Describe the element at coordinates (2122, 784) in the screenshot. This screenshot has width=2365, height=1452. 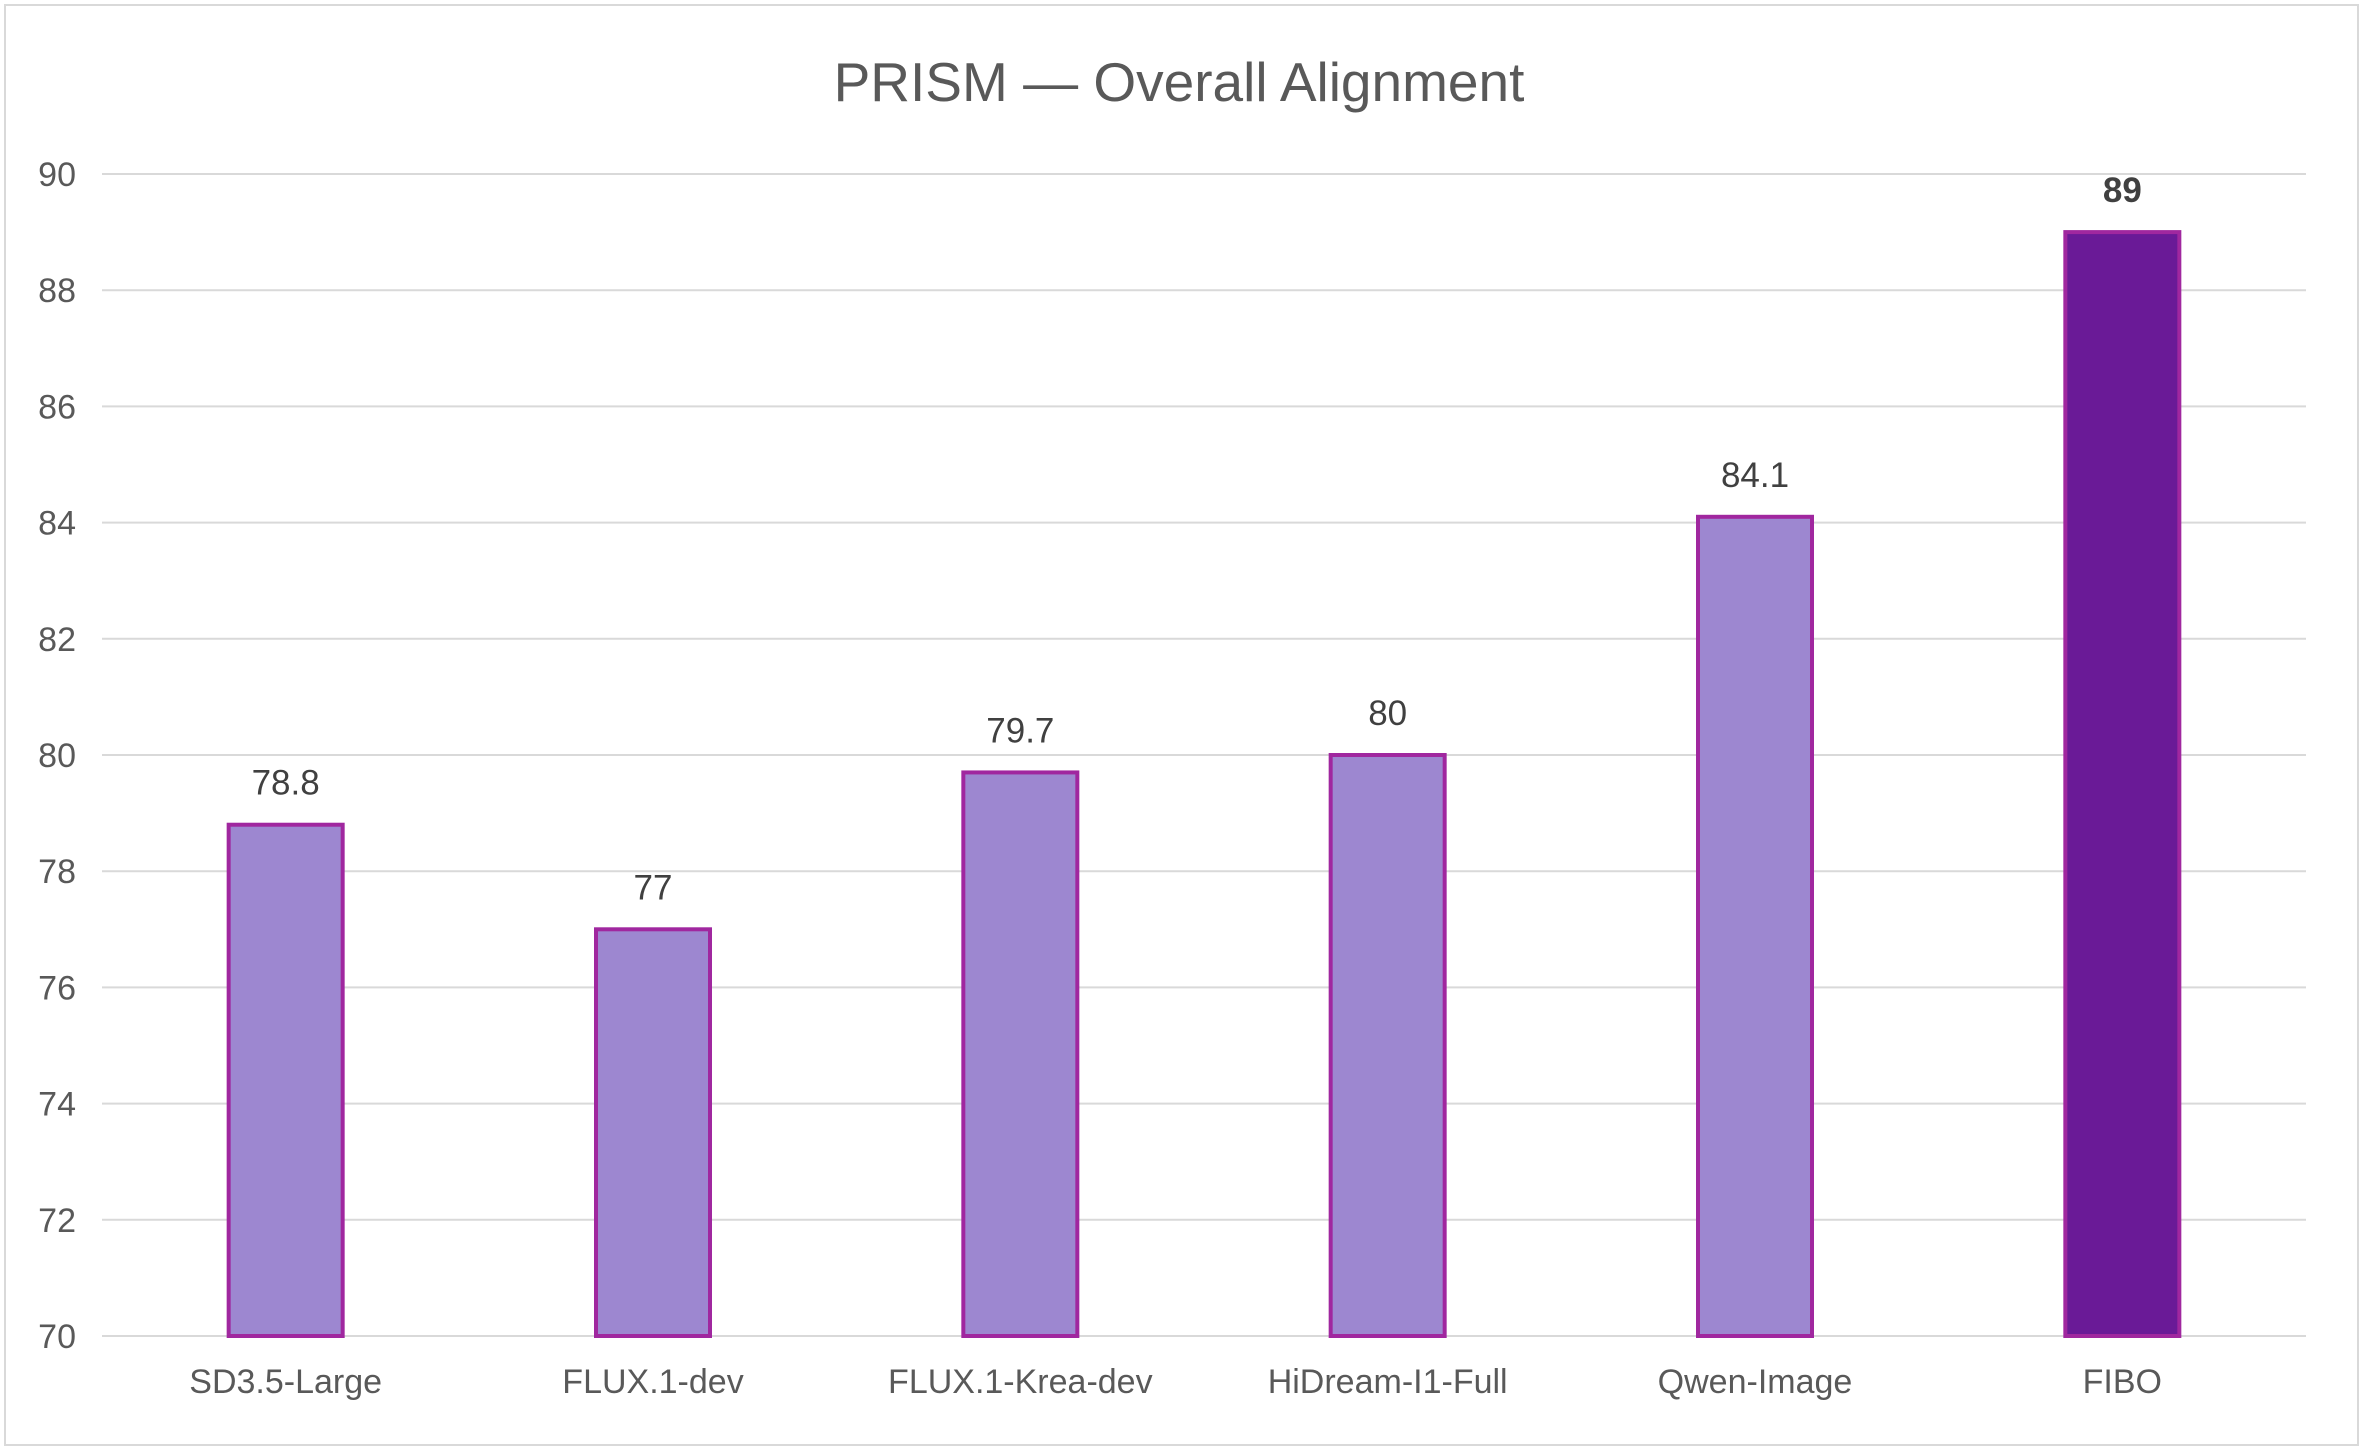
I see `bar-fibo` at that location.